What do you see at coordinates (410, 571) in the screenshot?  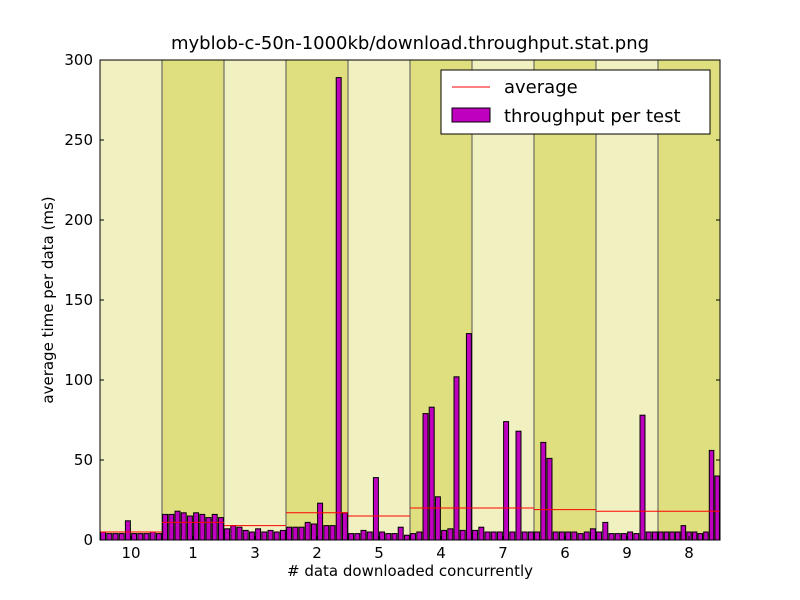 I see `x-axis-label: # data downloaded concurrently` at bounding box center [410, 571].